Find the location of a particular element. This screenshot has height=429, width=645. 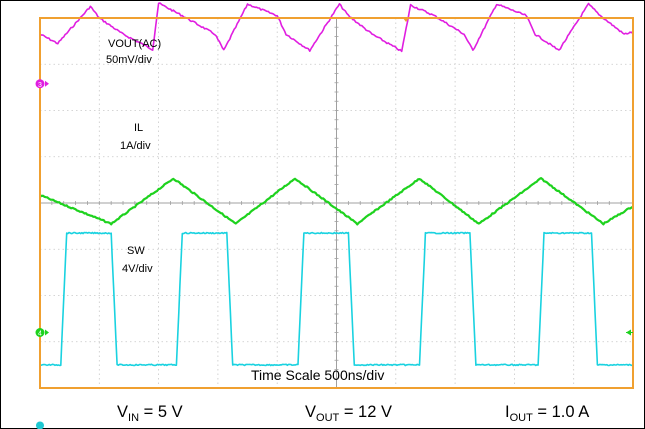

condition-iout: IOUT = 1.0 A is located at coordinates (547, 413).